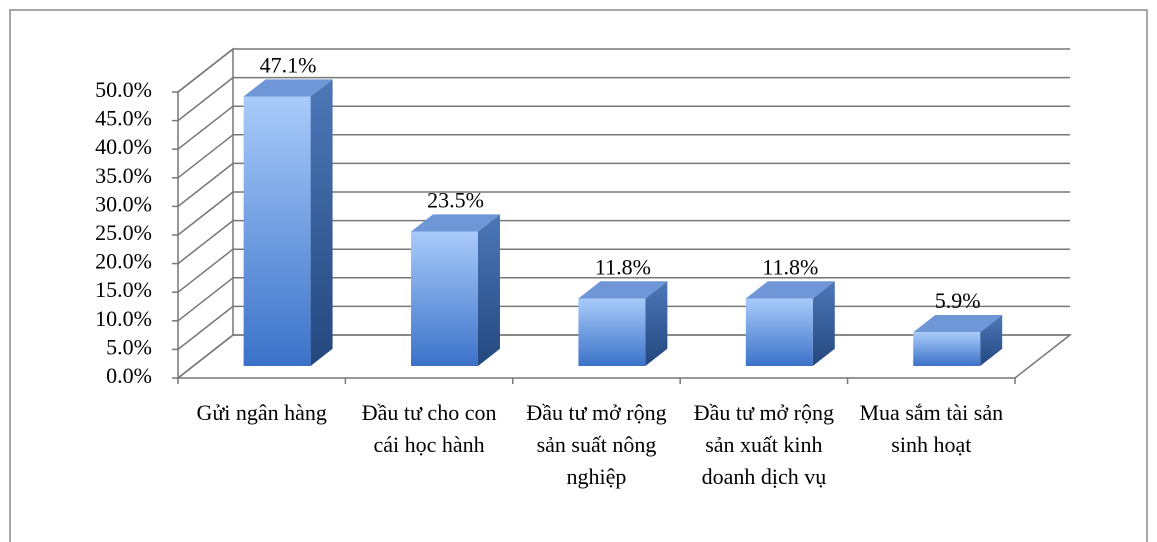 The height and width of the screenshot is (542, 1157). Describe the element at coordinates (129, 375) in the screenshot. I see `y-tick-label: 0.0%` at that location.